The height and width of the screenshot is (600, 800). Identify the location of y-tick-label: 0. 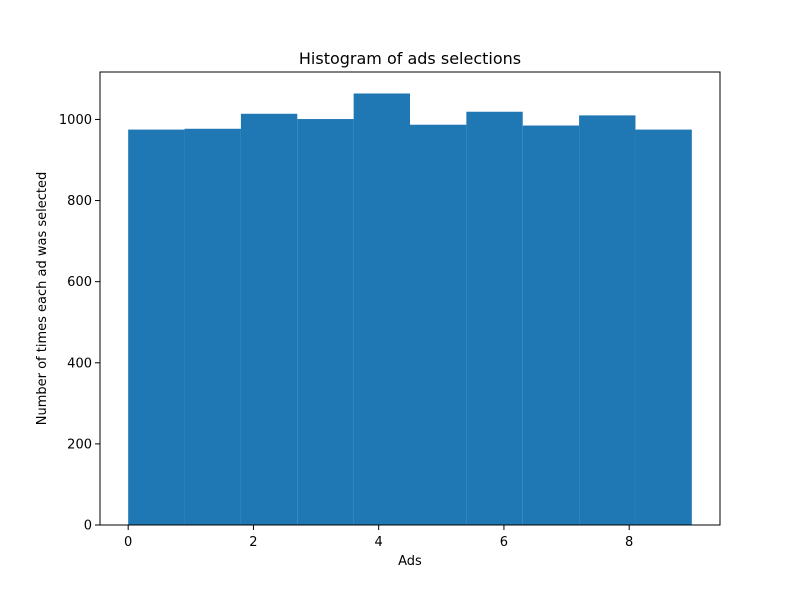
(88, 526).